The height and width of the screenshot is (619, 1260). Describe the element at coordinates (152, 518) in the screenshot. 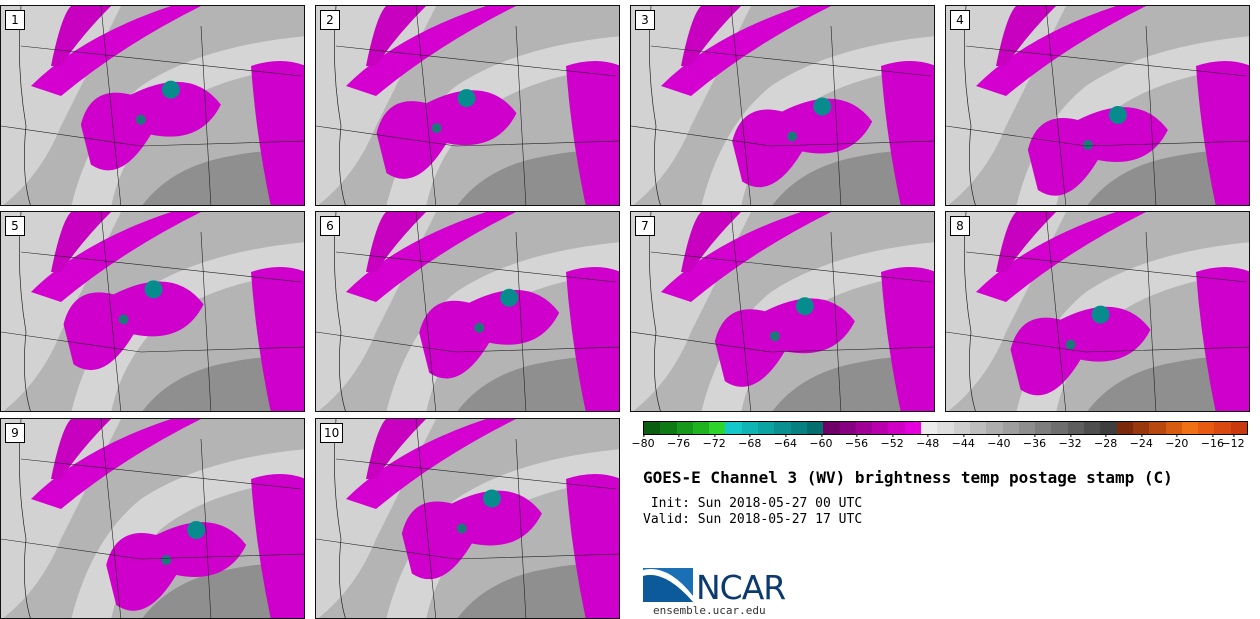

I see `stamp-panel: 9` at that location.